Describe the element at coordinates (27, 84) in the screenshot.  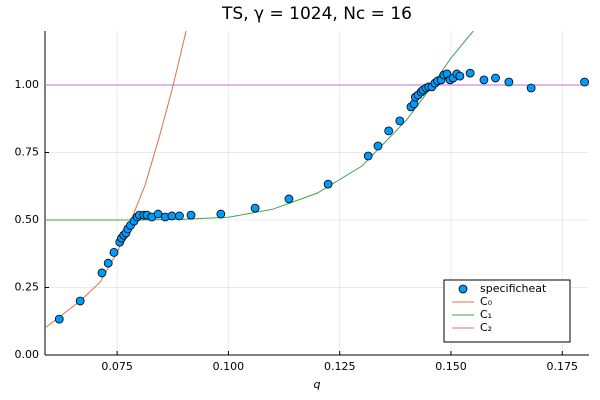
I see `y-tick-label: 1.00` at that location.